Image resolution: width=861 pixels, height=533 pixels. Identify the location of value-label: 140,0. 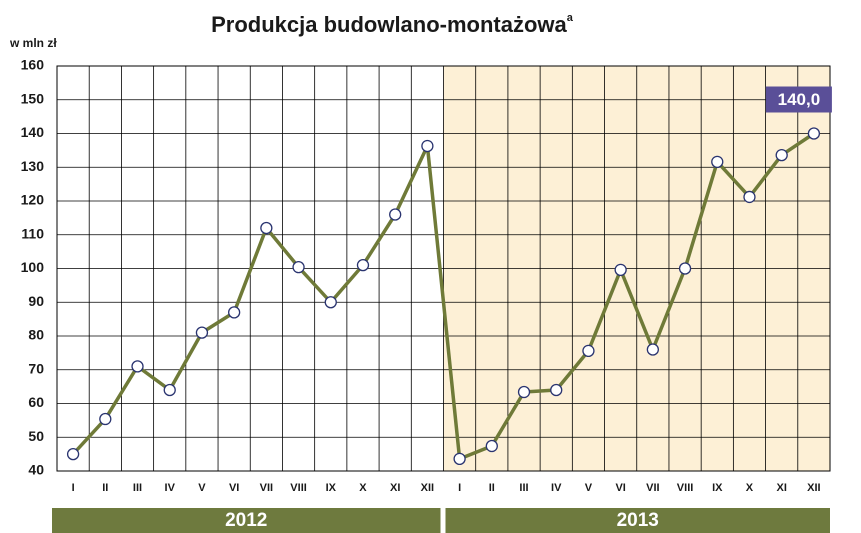
(799, 99).